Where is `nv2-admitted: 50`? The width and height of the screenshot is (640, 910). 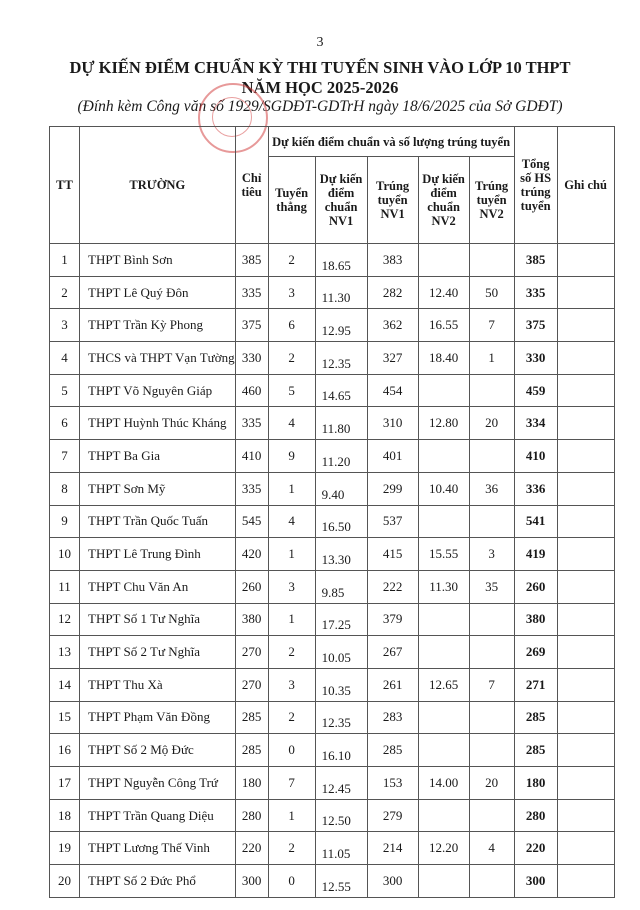
nv2-admitted: 50 is located at coordinates (491, 292).